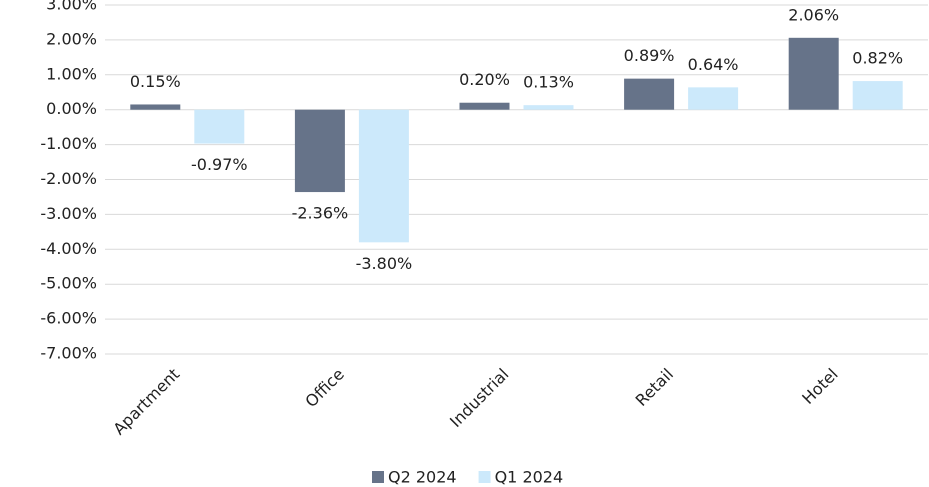  I want to click on y-tick-label: -4.00%, so click(68, 248).